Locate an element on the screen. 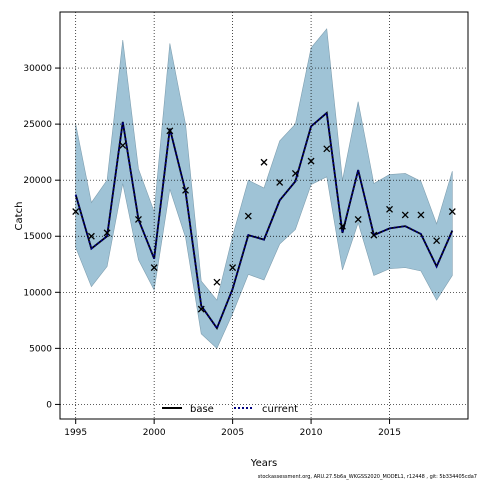 This screenshot has height=480, width=480. legend-base-label: base is located at coordinates (202, 409).